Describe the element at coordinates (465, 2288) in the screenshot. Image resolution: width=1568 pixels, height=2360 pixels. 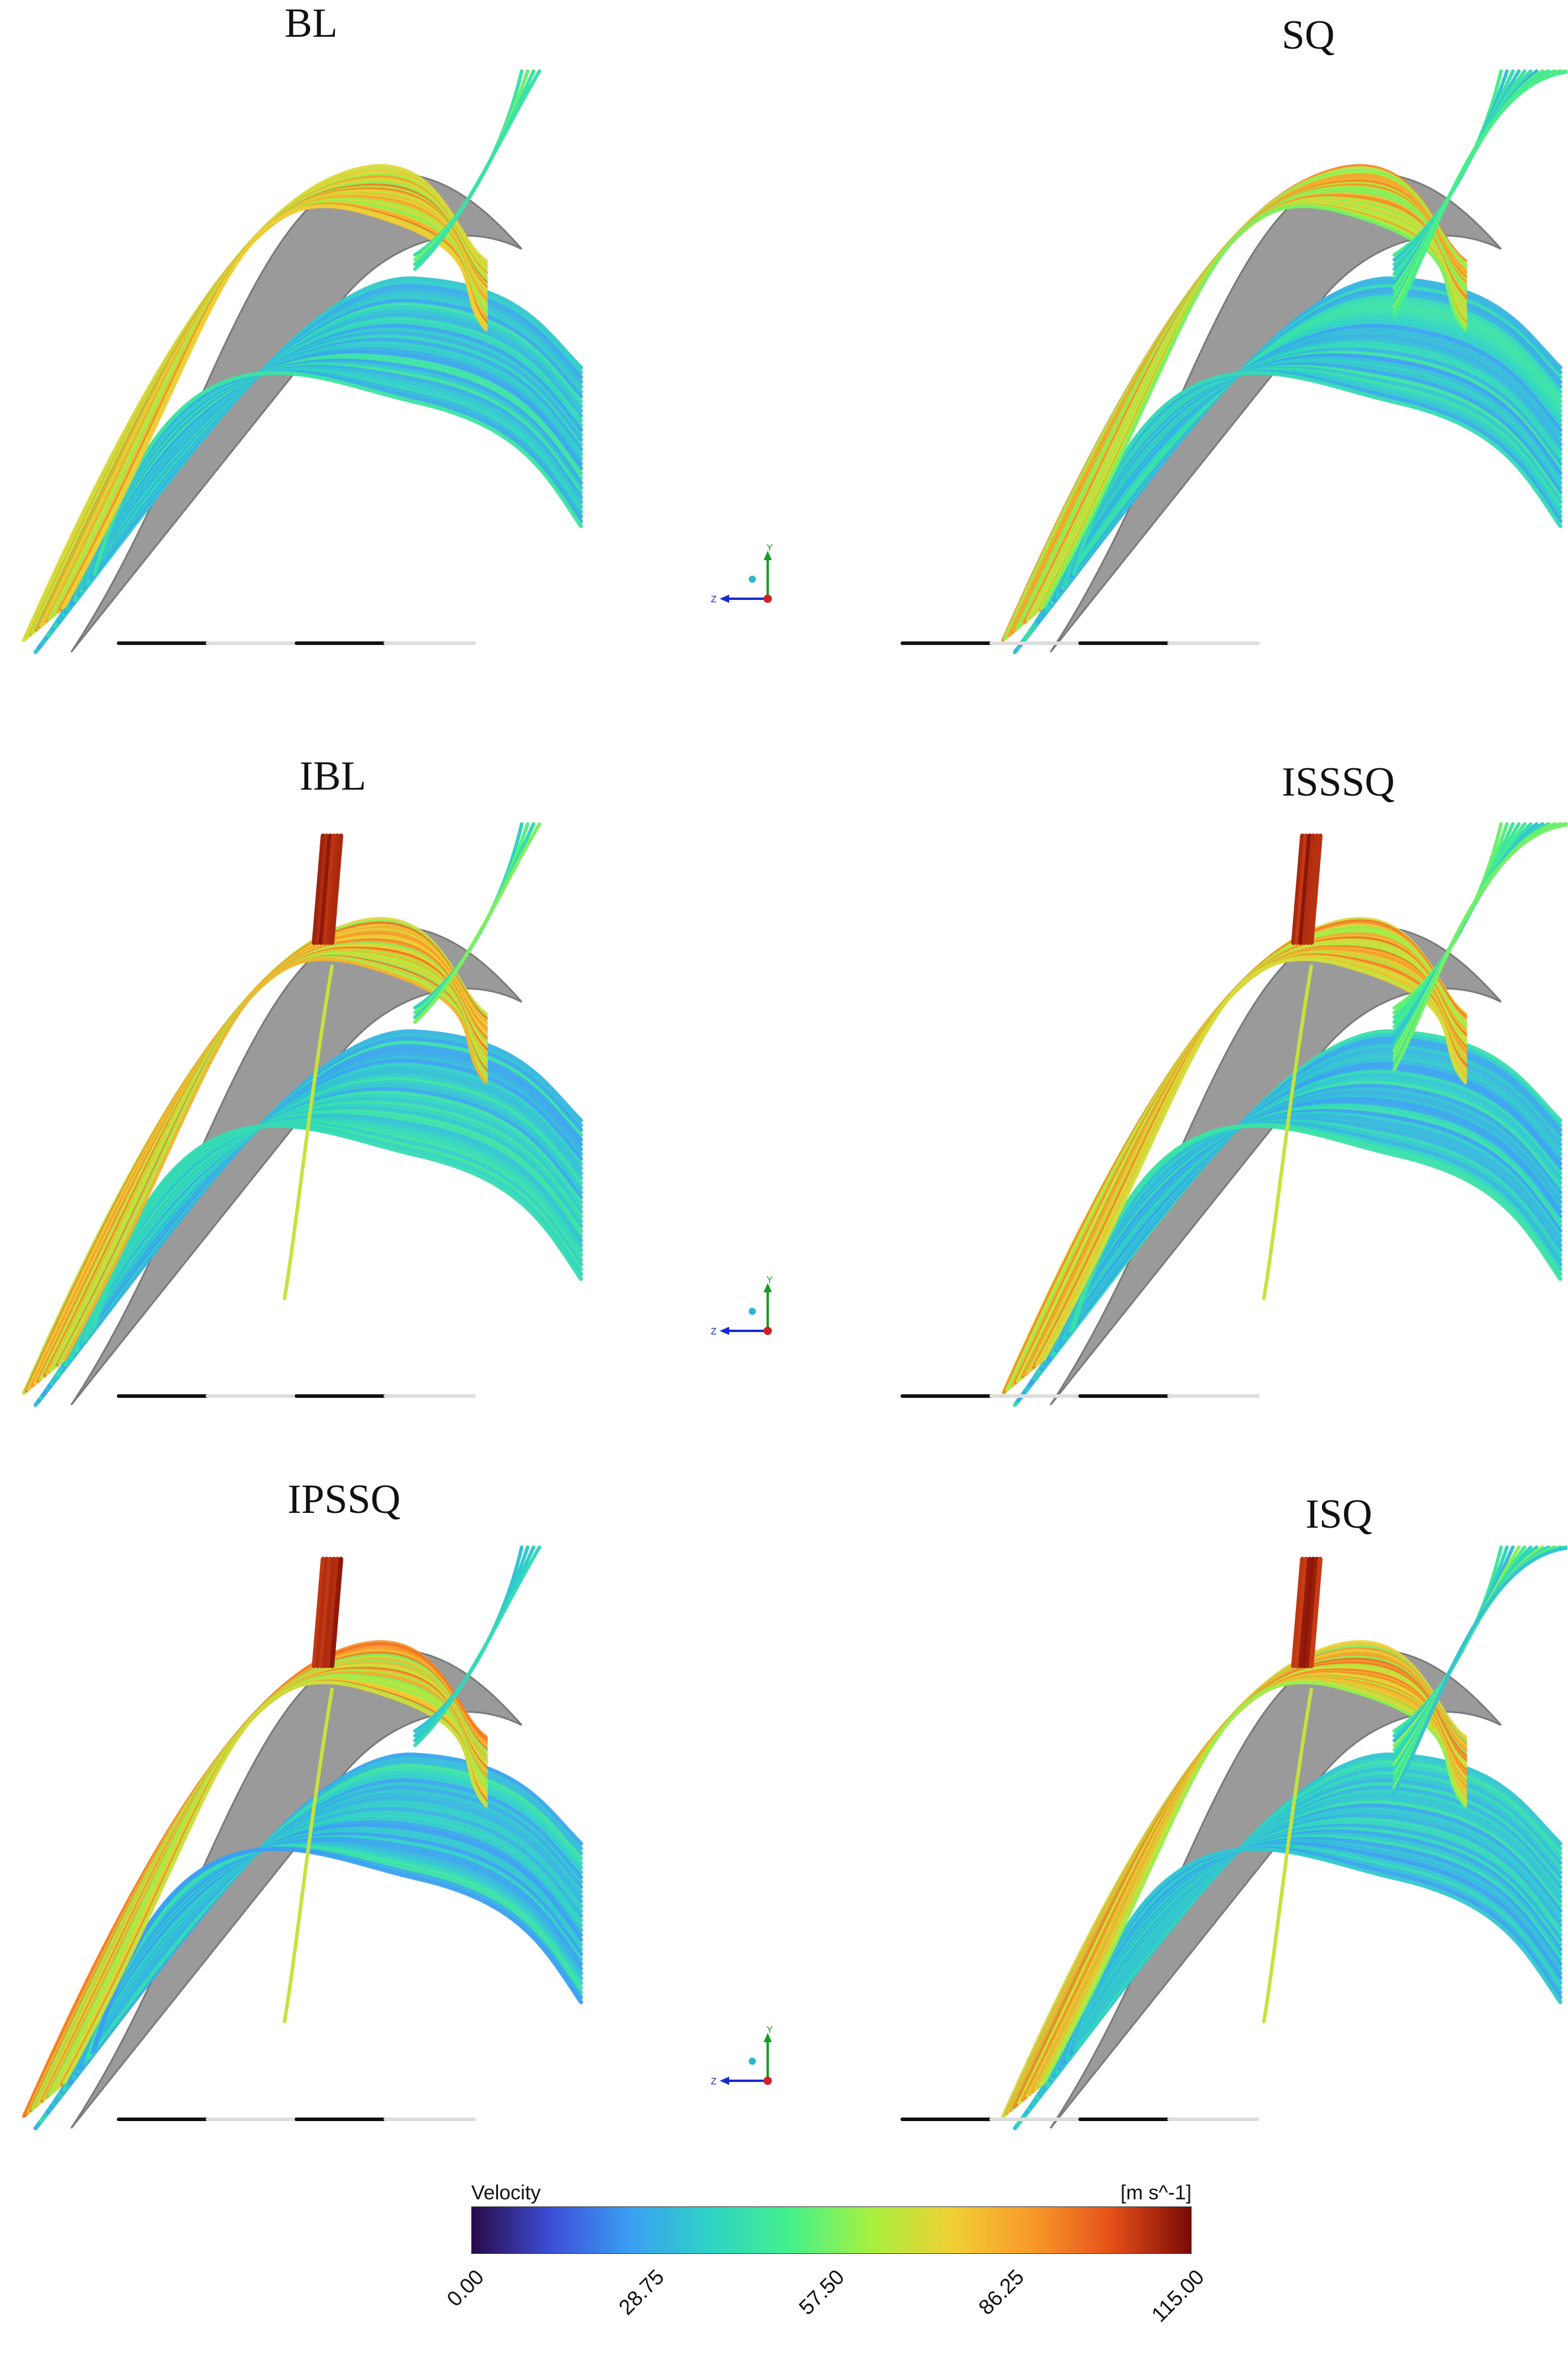
I see `colorbar-tick: 0.00` at that location.